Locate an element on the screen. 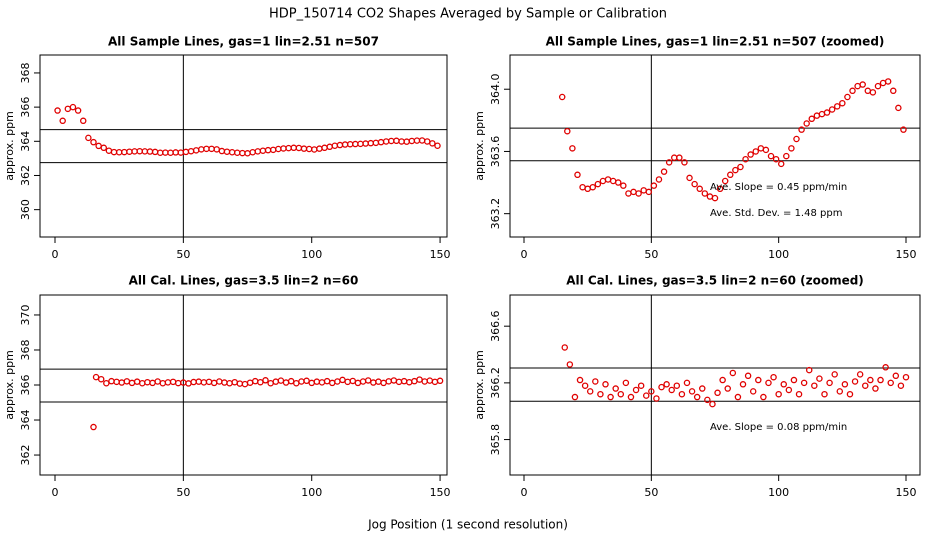 The height and width of the screenshot is (540, 936). y-tick-label: 366.6 is located at coordinates (495, 326).